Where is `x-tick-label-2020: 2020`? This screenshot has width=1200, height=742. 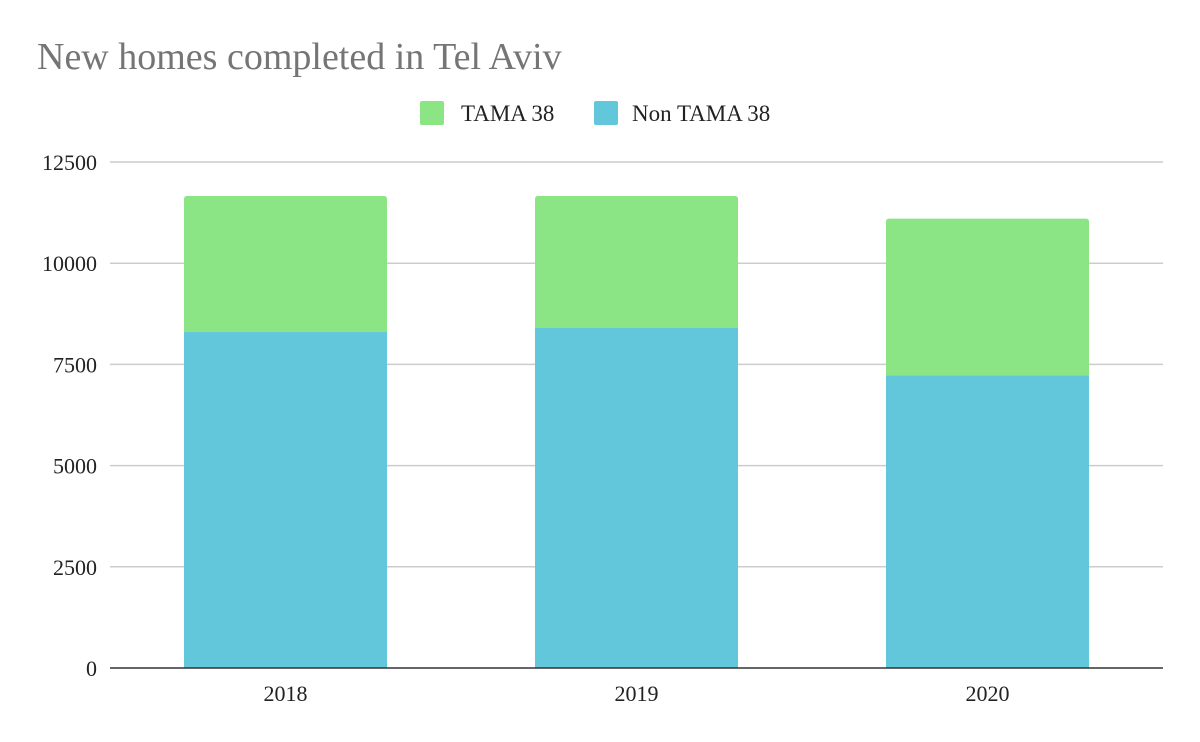 x-tick-label-2020: 2020 is located at coordinates (988, 693).